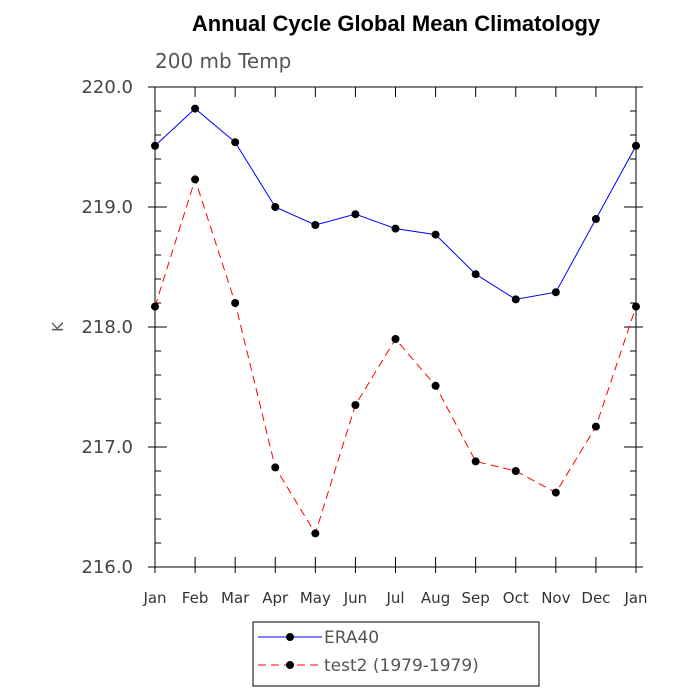 This screenshot has width=700, height=700. What do you see at coordinates (58, 326) in the screenshot?
I see `y-axis-label: K` at bounding box center [58, 326].